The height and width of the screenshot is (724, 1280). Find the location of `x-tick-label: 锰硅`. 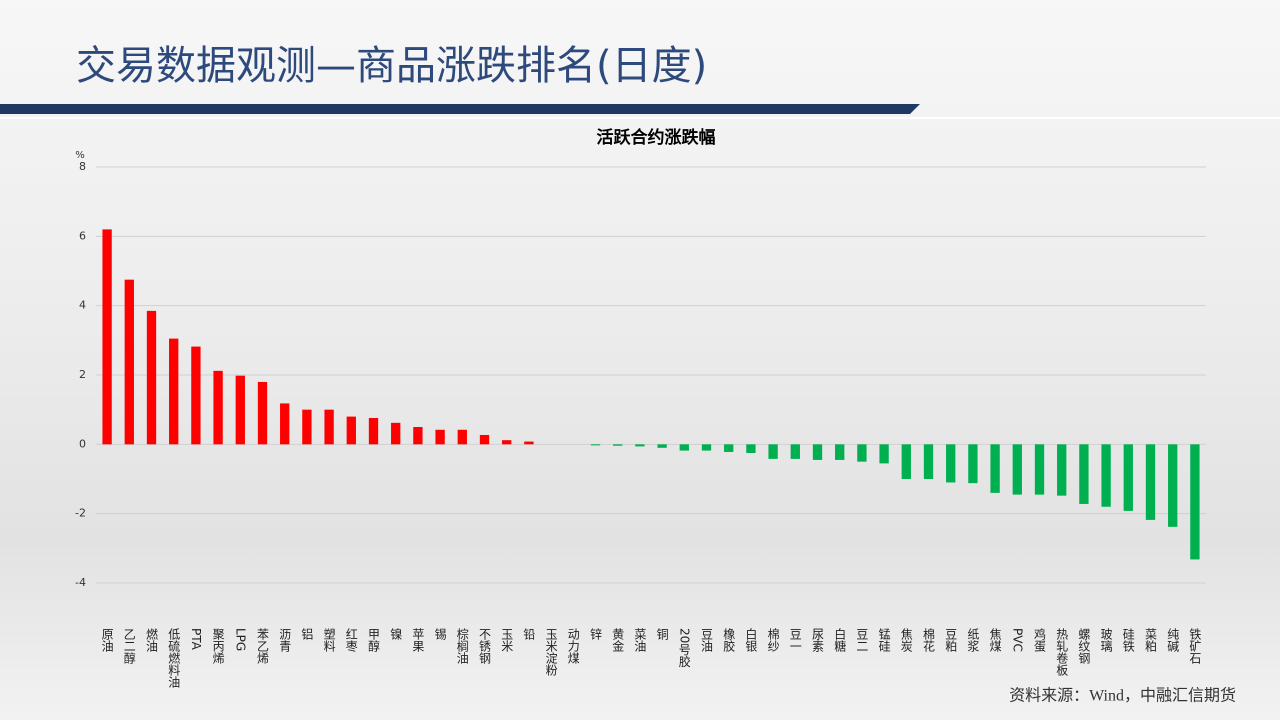

x-tick-label: 锰硅 is located at coordinates (884, 639).